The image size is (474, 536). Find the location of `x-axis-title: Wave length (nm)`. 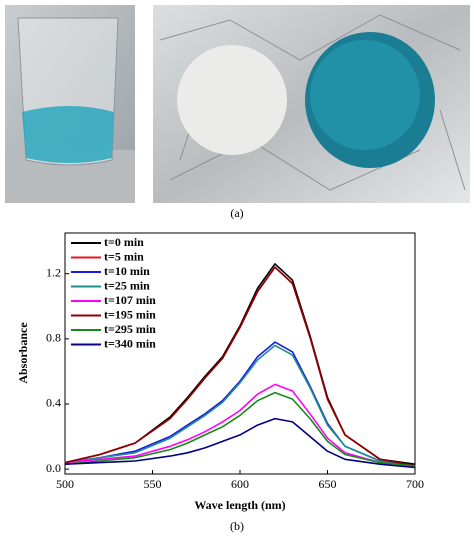

x-axis-title: Wave length (nm) is located at coordinates (239, 505).